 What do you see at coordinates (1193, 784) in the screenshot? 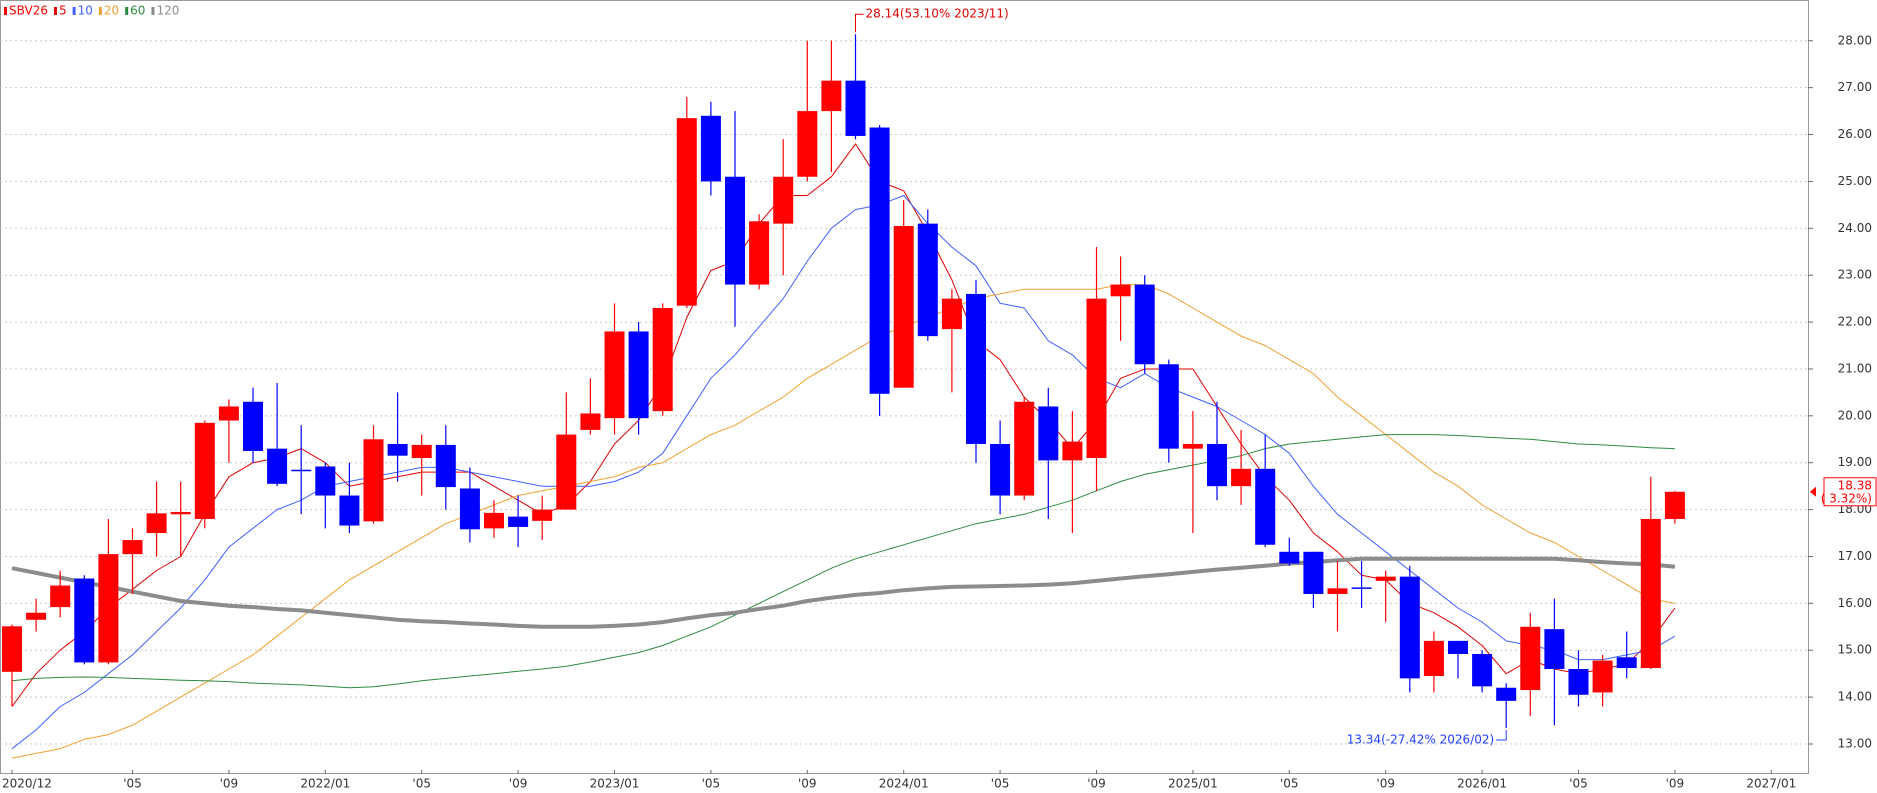
I see `x-tick-label: 2025/01` at bounding box center [1193, 784].